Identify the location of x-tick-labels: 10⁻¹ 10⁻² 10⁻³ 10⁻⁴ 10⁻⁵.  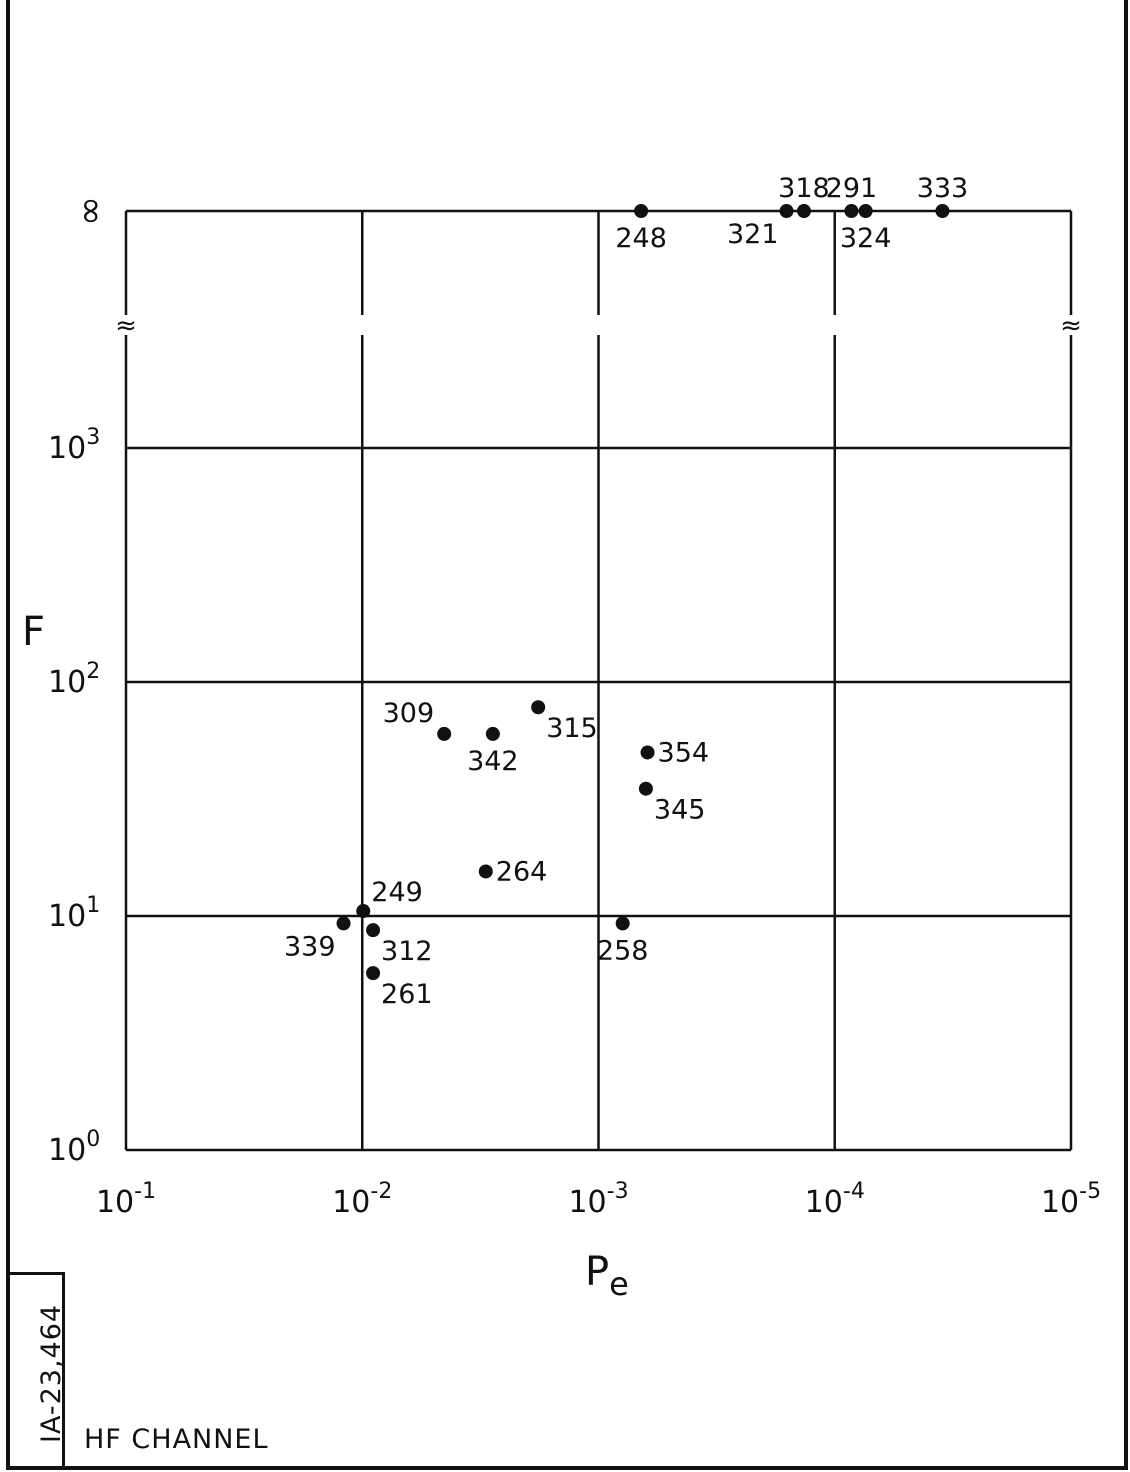
(598, 1199).